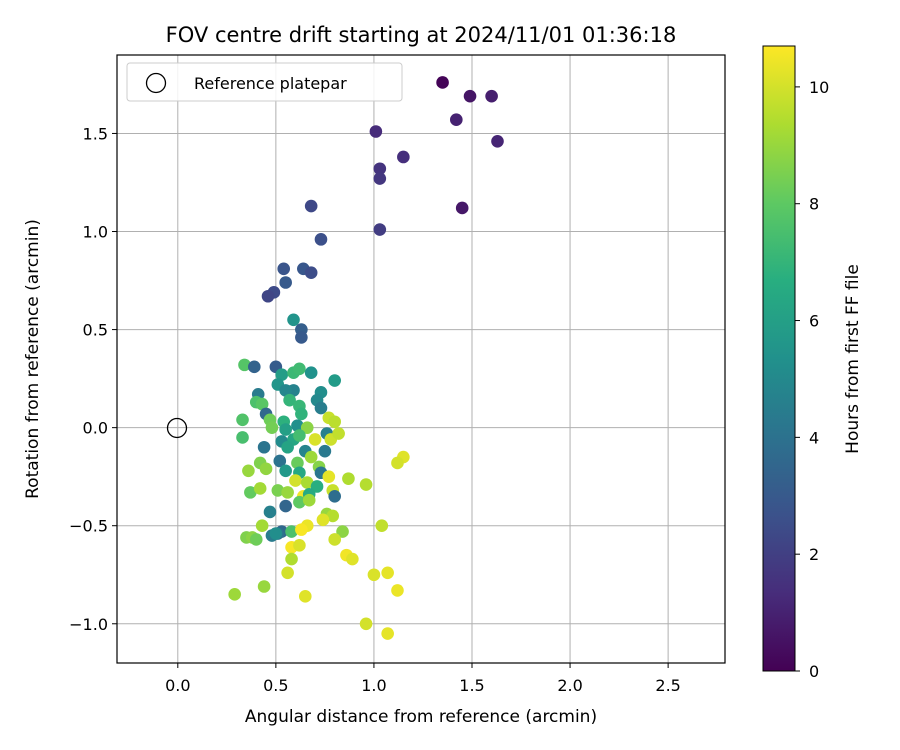 The height and width of the screenshot is (750, 900). Describe the element at coordinates (156, 83) in the screenshot. I see `legend-marker-icon` at that location.